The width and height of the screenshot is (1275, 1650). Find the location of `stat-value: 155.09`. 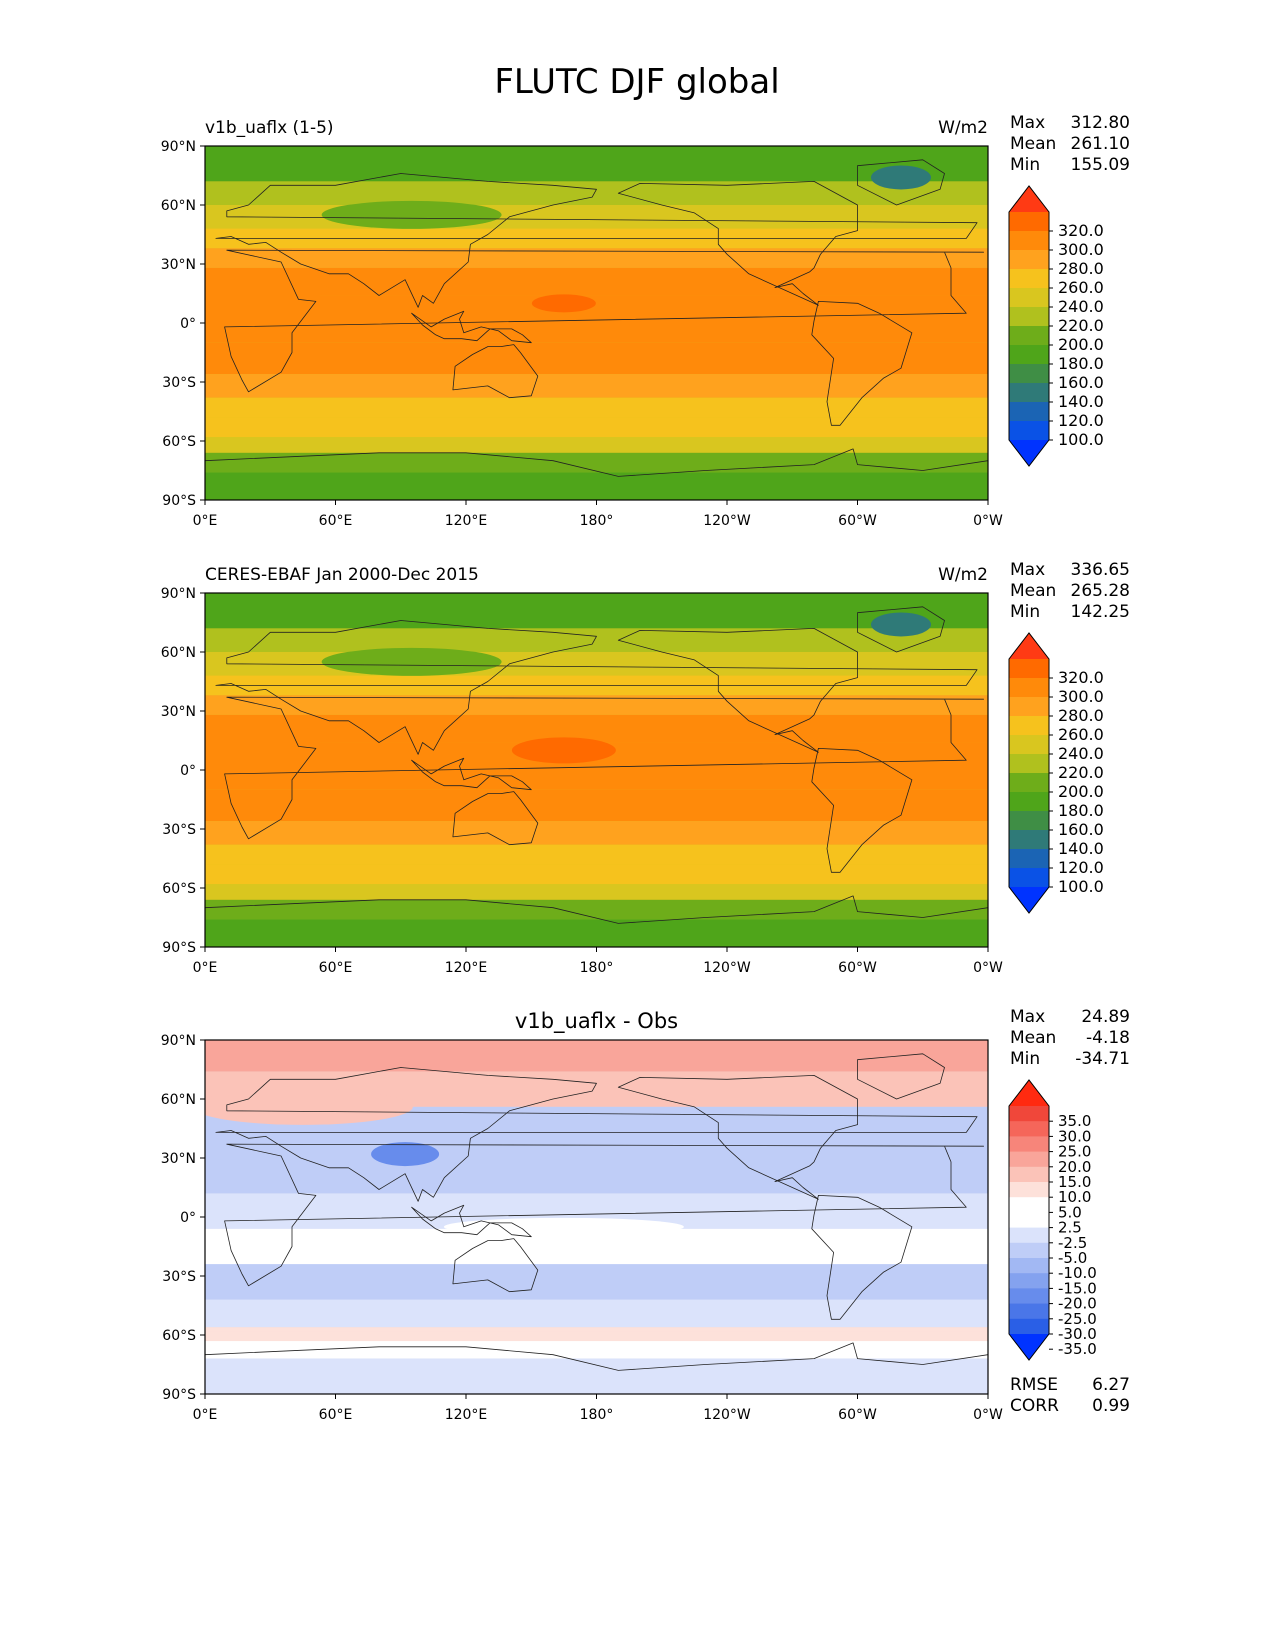

stat-value: 155.09 is located at coordinates (1100, 165).